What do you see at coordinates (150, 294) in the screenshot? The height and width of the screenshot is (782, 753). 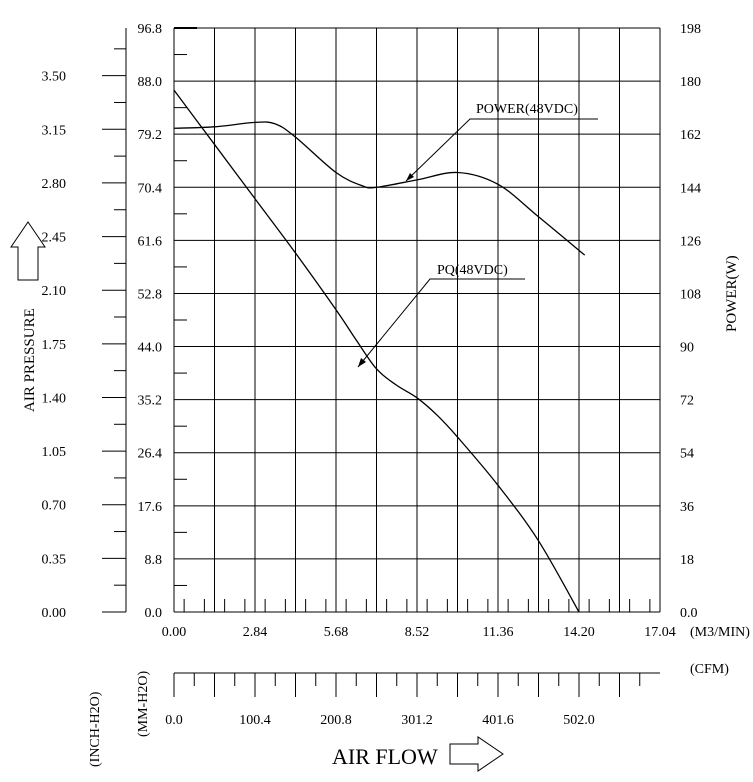 I see `mm-tick-label: 52.8` at bounding box center [150, 294].